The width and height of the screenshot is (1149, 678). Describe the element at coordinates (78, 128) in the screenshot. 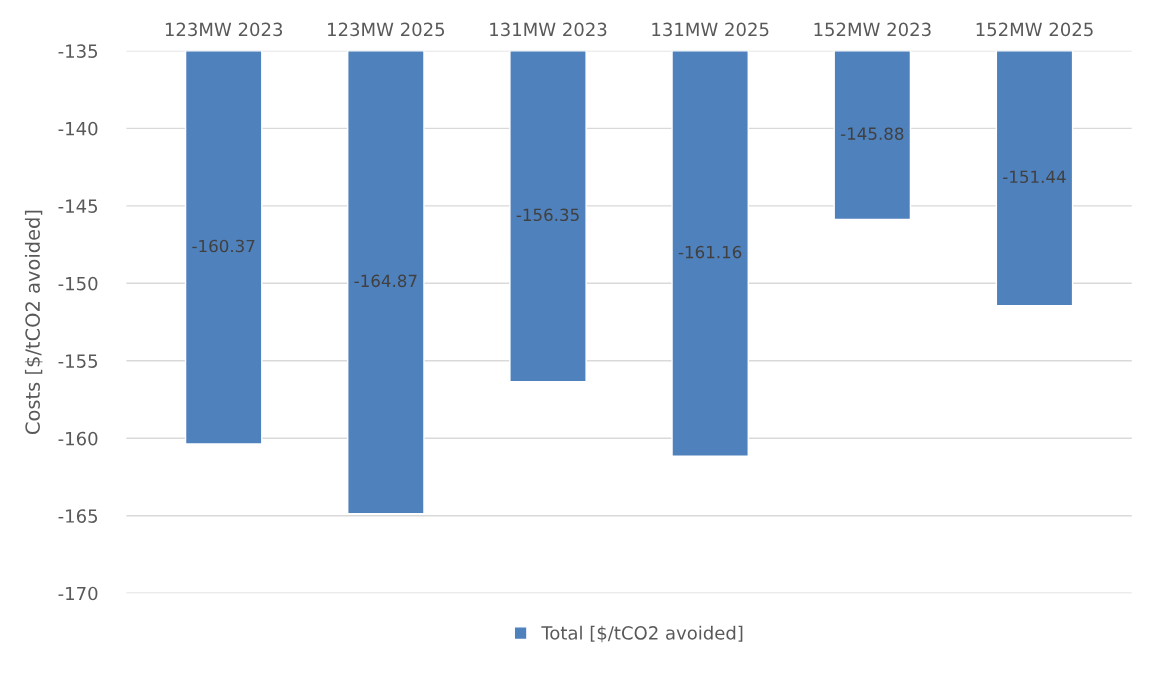

I see `y-tick-label: -140` at that location.